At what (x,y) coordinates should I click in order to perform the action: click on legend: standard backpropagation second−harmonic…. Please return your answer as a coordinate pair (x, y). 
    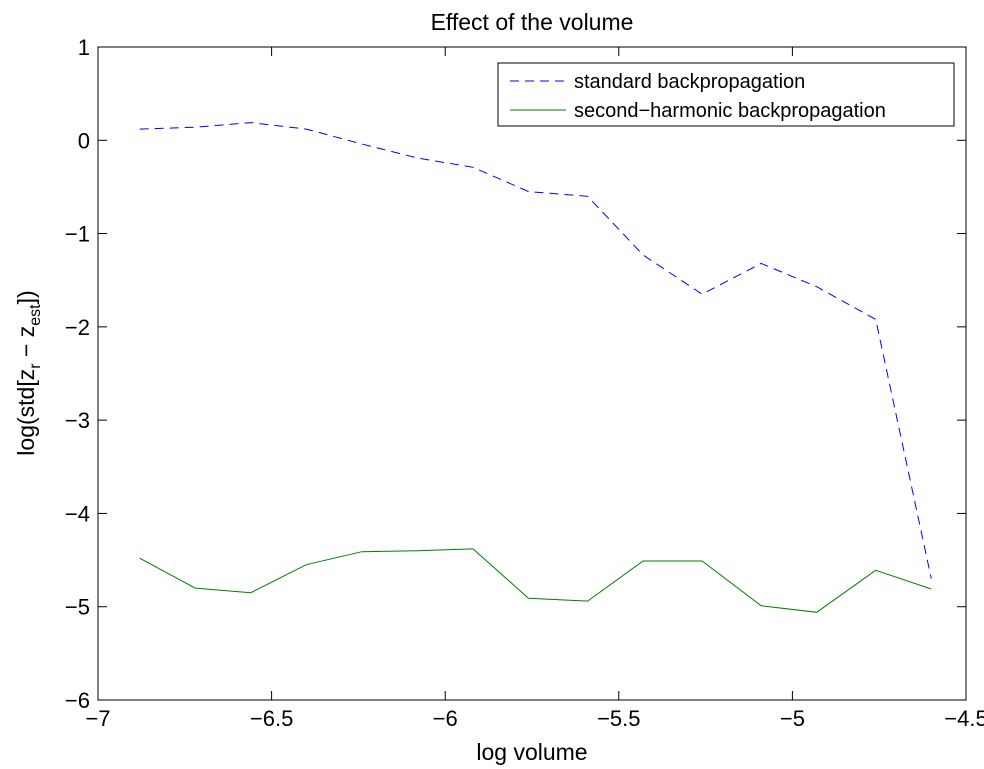
    Looking at the image, I should click on (726, 94).